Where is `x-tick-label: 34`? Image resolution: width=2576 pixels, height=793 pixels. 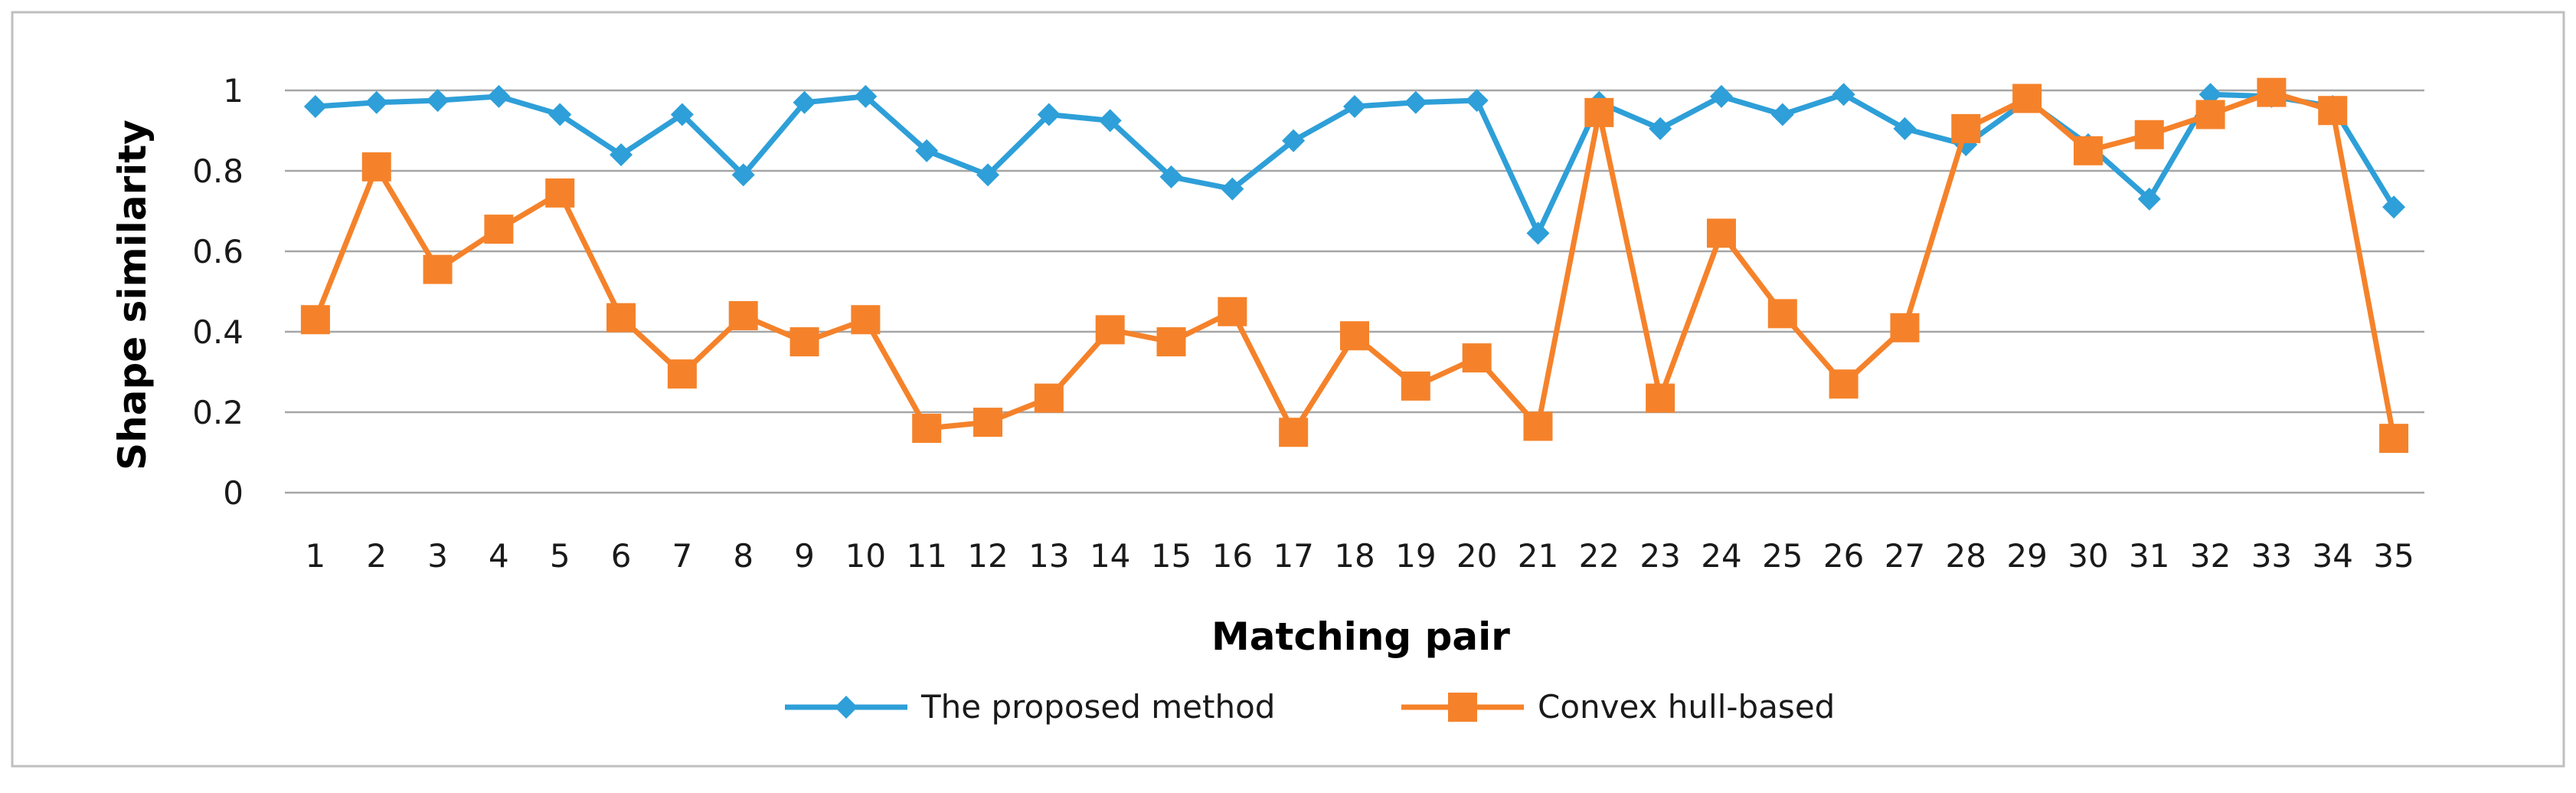
x-tick-label: 34 is located at coordinates (2333, 556).